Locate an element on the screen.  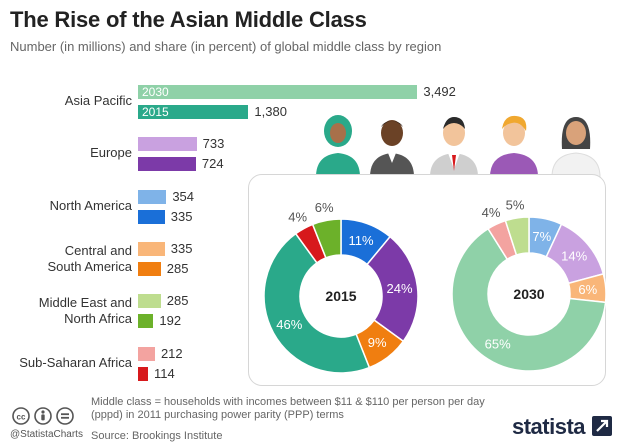
twitter-handle: @StatistaCharts is located at coordinates (46, 434).